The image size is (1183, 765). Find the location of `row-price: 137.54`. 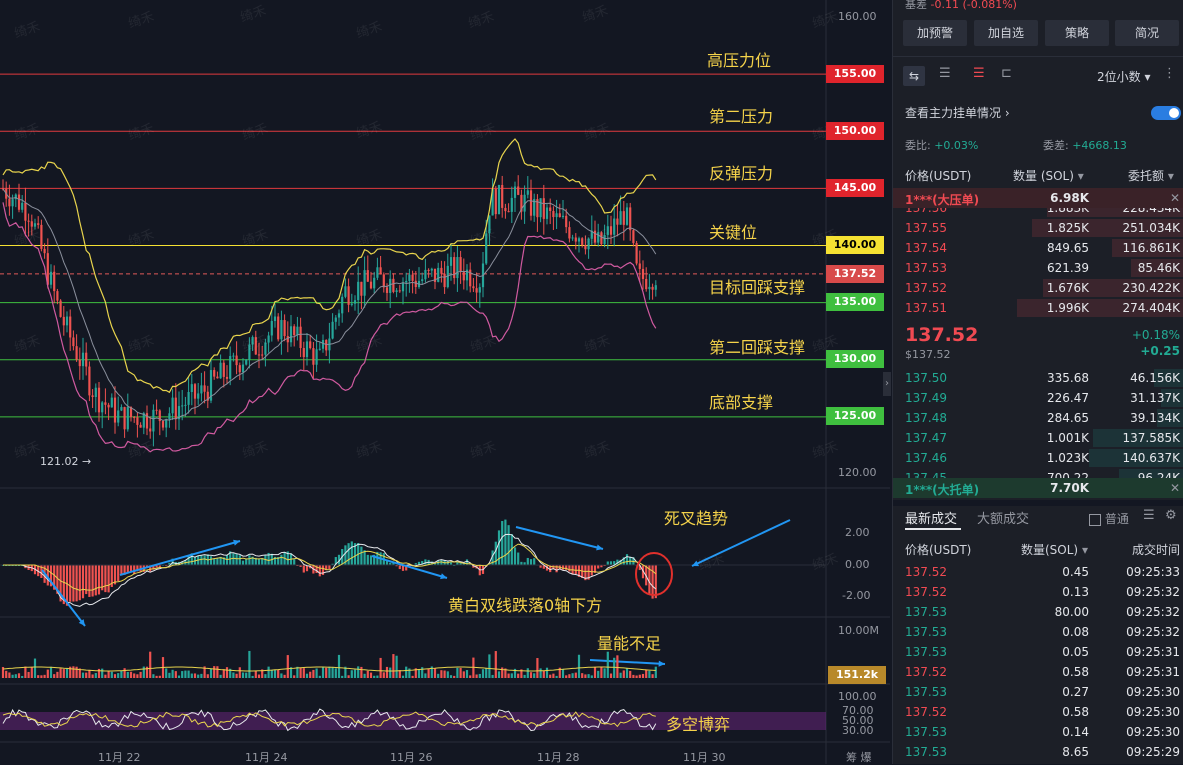

row-price: 137.54 is located at coordinates (926, 248).